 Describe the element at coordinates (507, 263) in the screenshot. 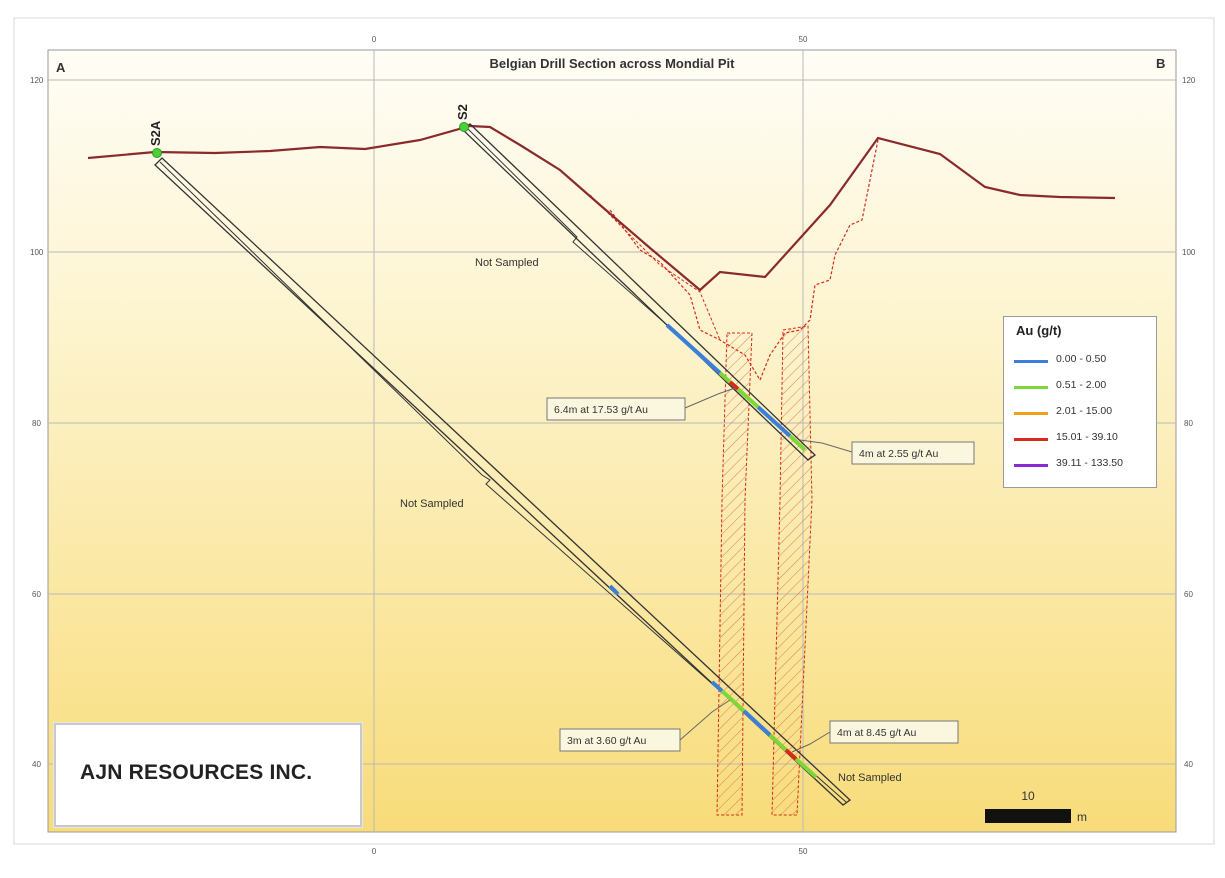

I see `annotation-not-sampled-upper: Not Sampled` at that location.